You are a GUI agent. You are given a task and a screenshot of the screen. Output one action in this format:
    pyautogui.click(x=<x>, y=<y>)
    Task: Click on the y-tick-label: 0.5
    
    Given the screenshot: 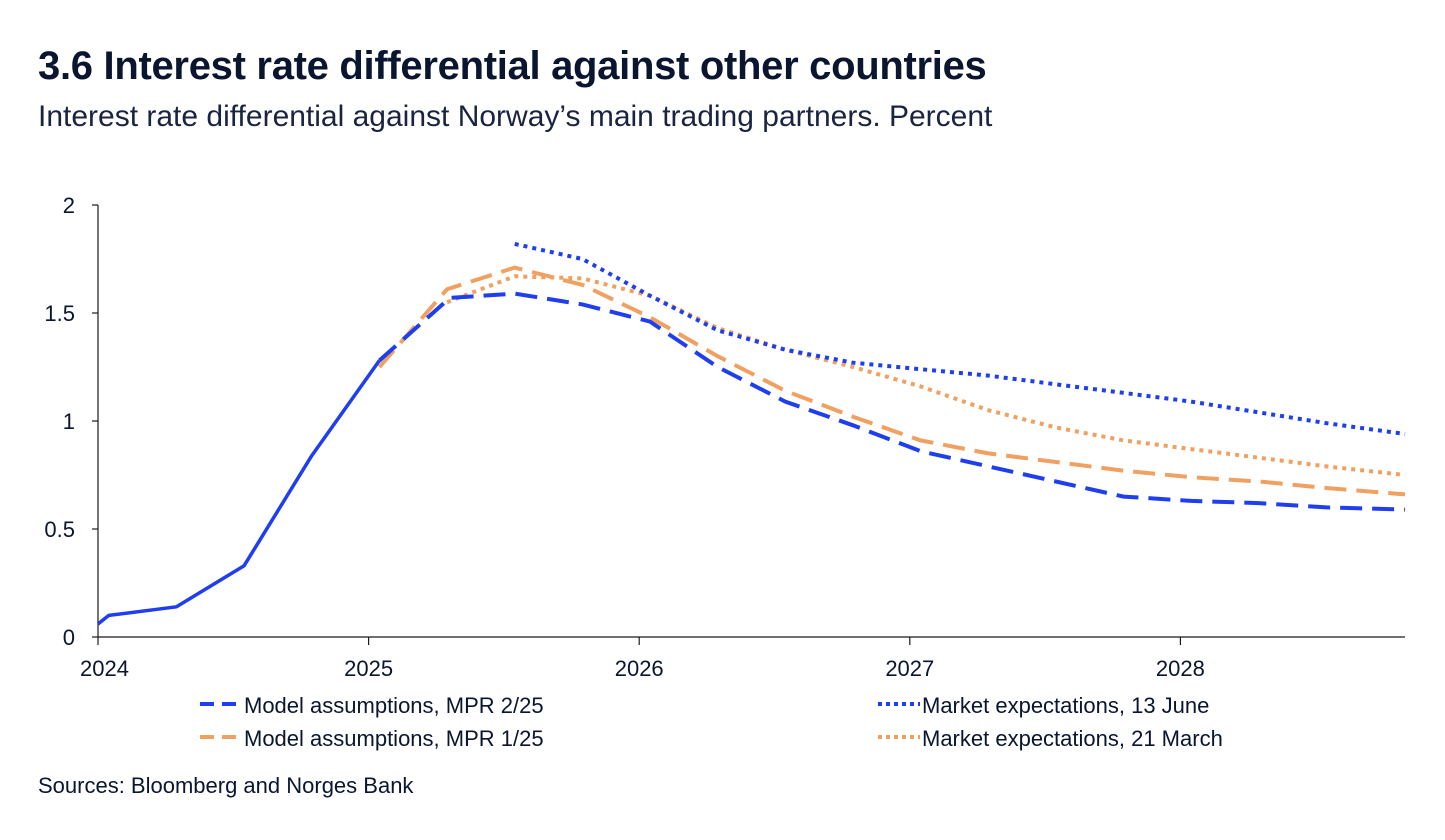 What is the action you would take?
    pyautogui.click(x=59, y=529)
    